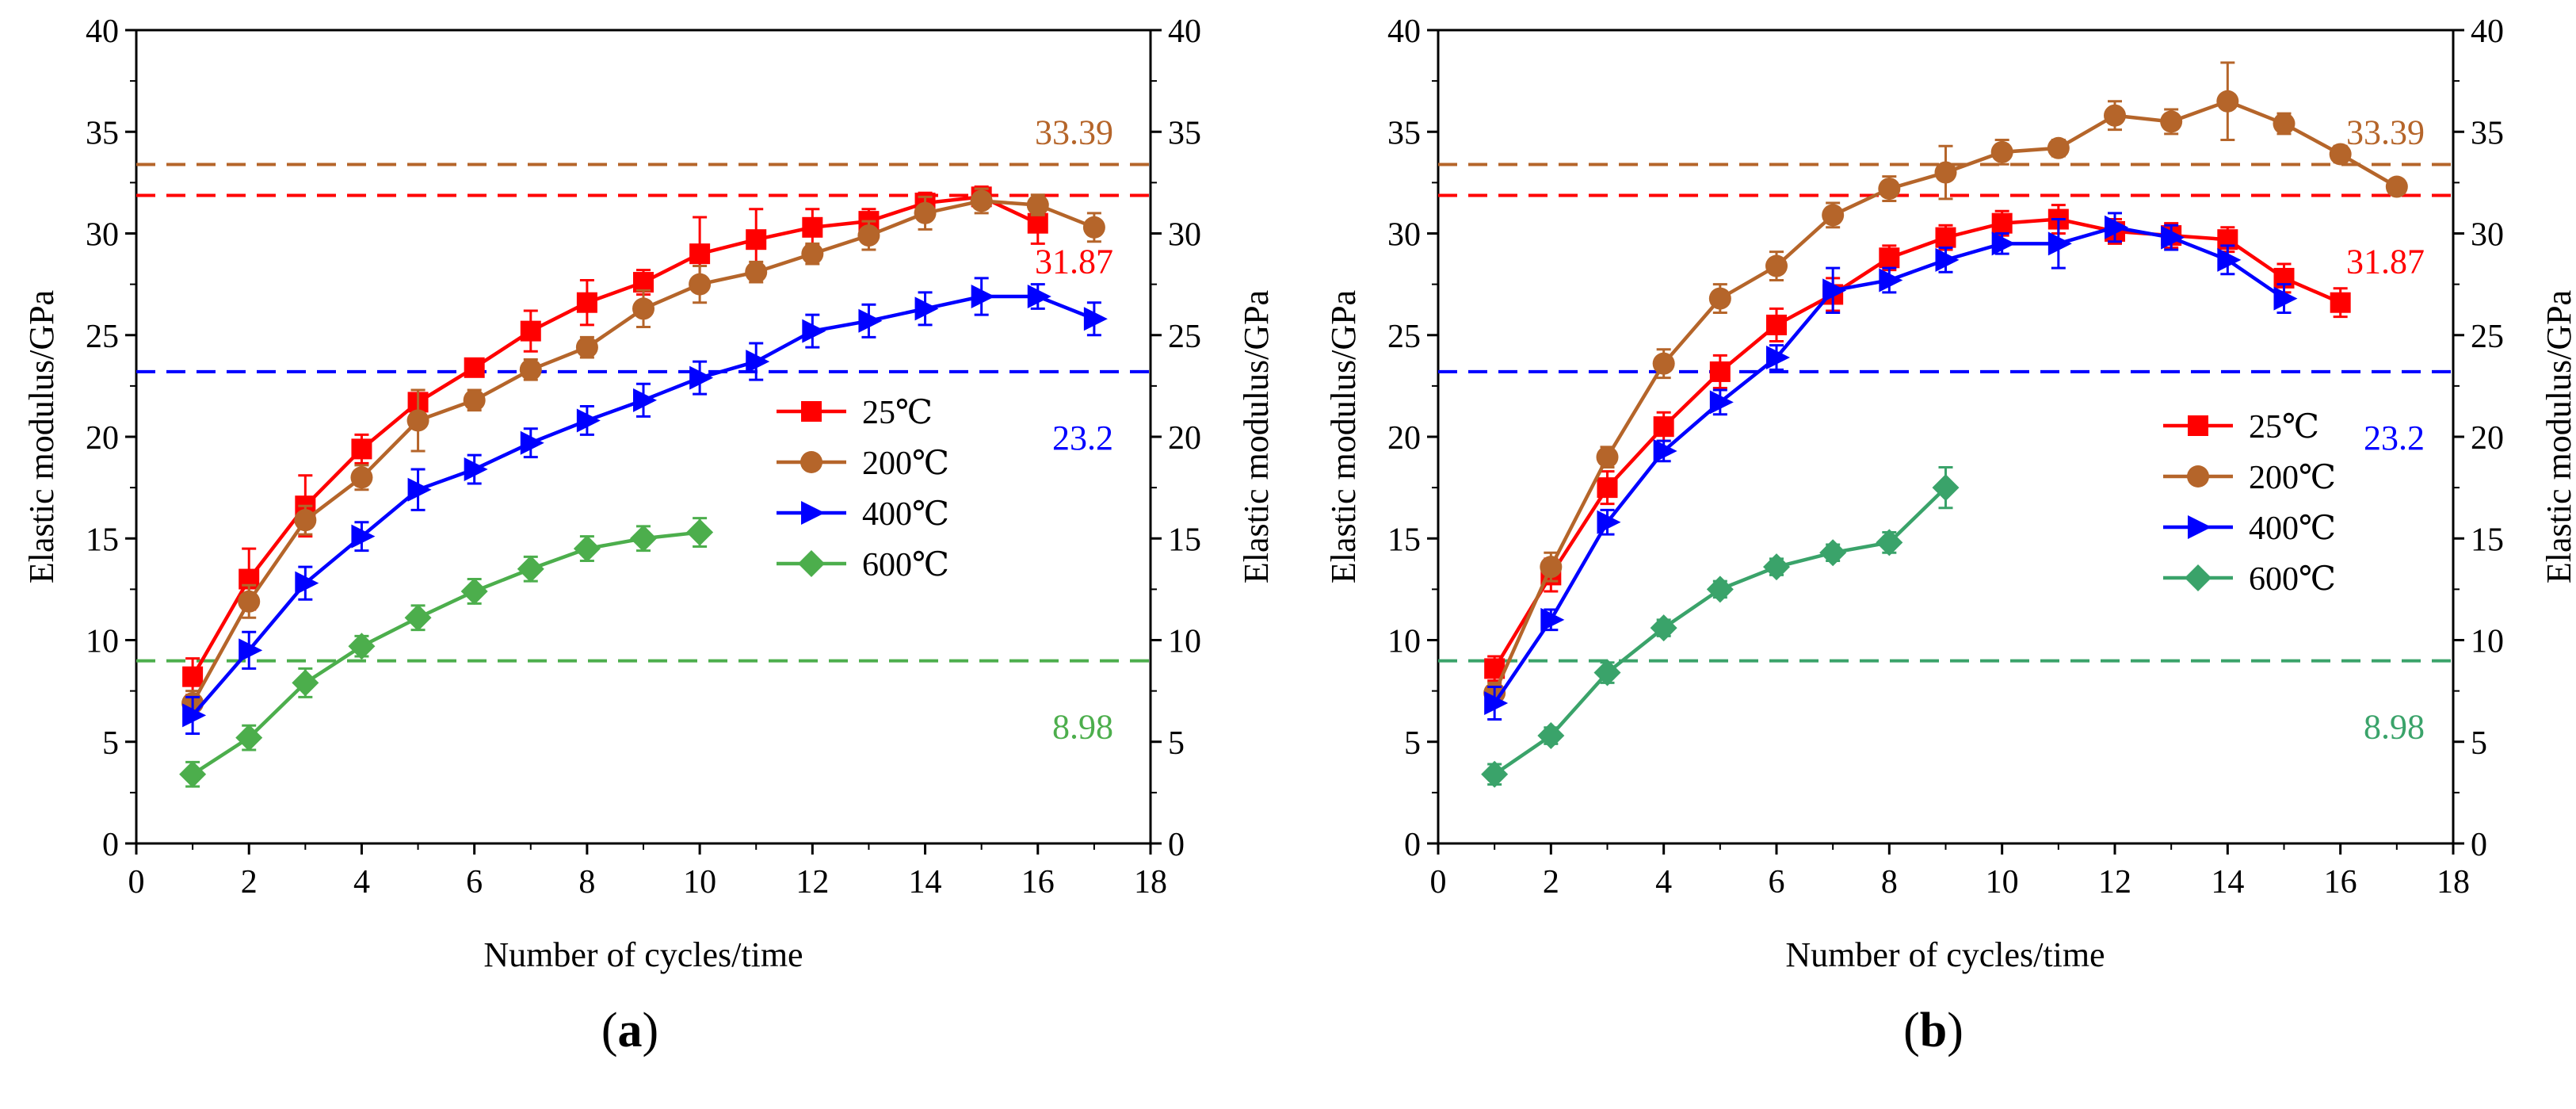 The height and width of the screenshot is (1109, 2576). What do you see at coordinates (1176, 845) in the screenshot?
I see `y-tick-label-right: 0` at bounding box center [1176, 845].